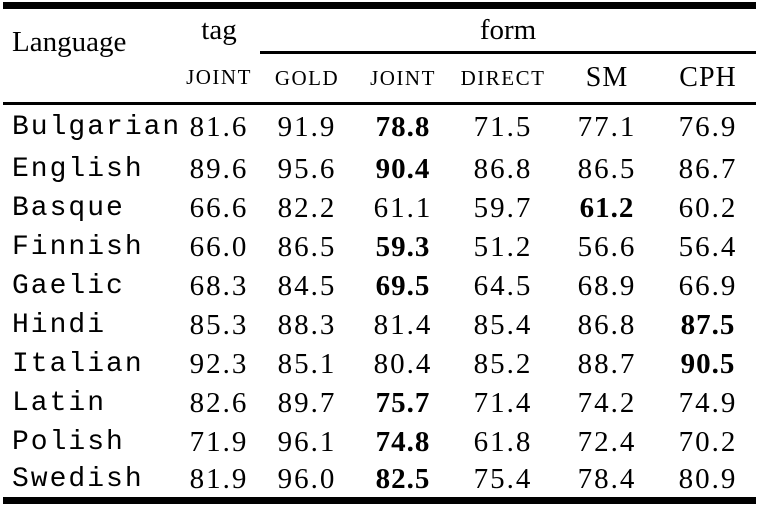 The width and height of the screenshot is (762, 519). Describe the element at coordinates (307, 441) in the screenshot. I see `value-cell: 96.1` at that location.